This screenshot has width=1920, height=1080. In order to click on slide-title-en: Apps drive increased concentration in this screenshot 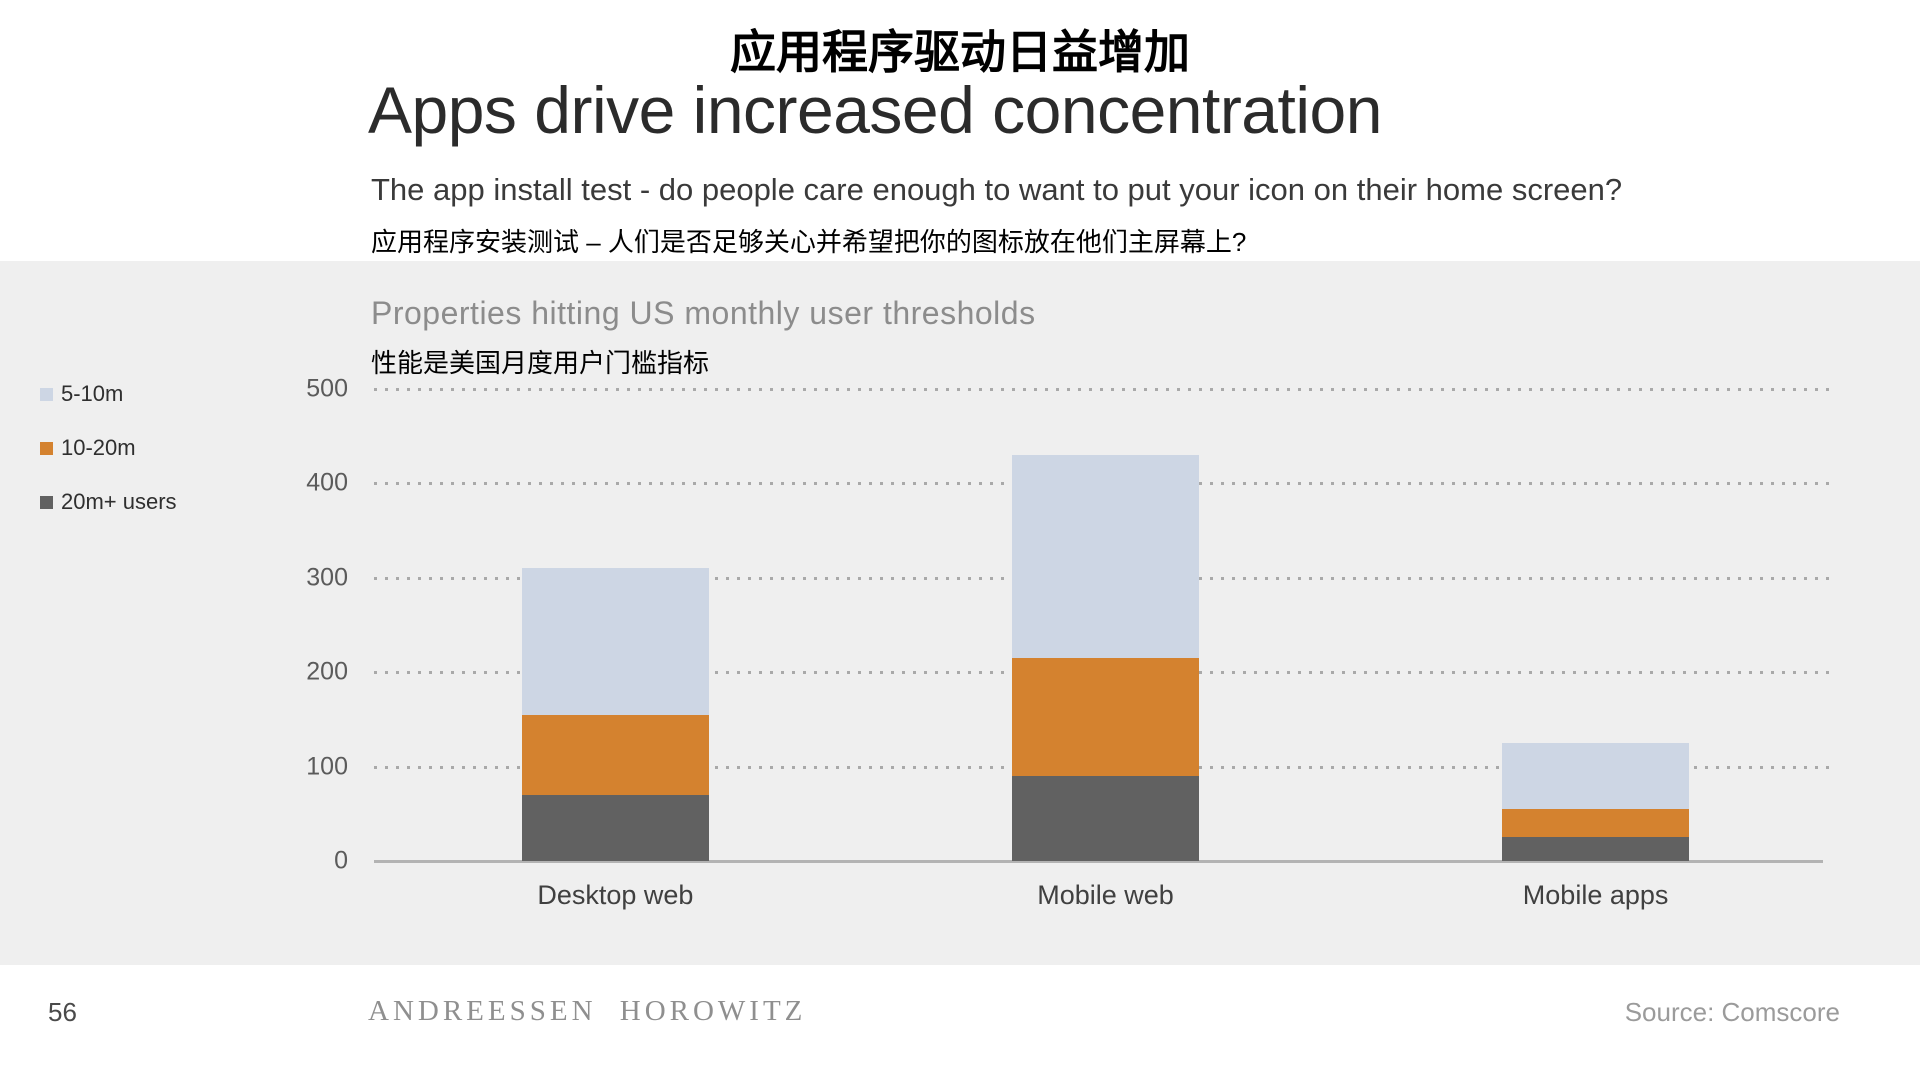, I will do `click(875, 110)`.